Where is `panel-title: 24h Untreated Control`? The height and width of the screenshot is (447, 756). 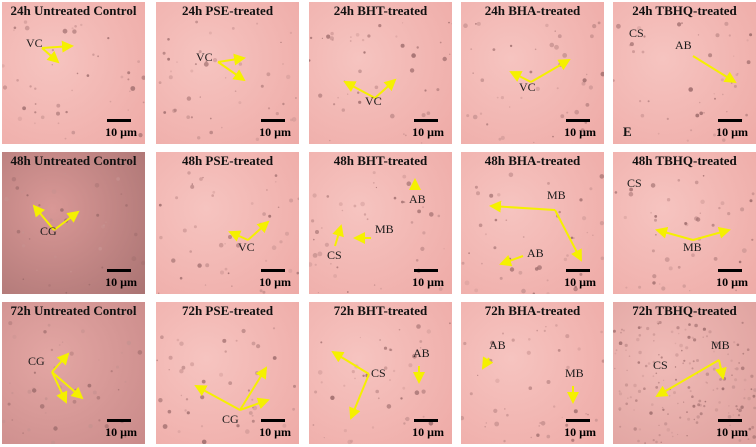 panel-title: 24h Untreated Control is located at coordinates (73, 10).